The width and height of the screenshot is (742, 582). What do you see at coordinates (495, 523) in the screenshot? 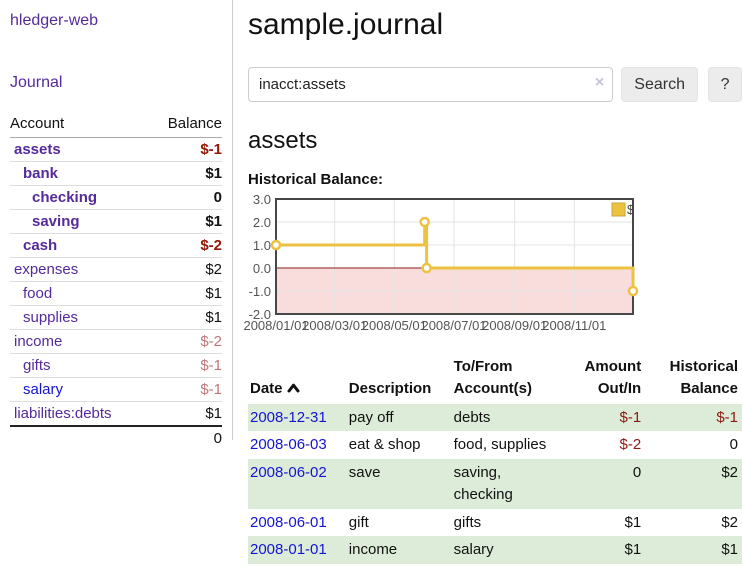
I see `register-row: 2008-06-01 gift gifts $1 $2` at bounding box center [495, 523].